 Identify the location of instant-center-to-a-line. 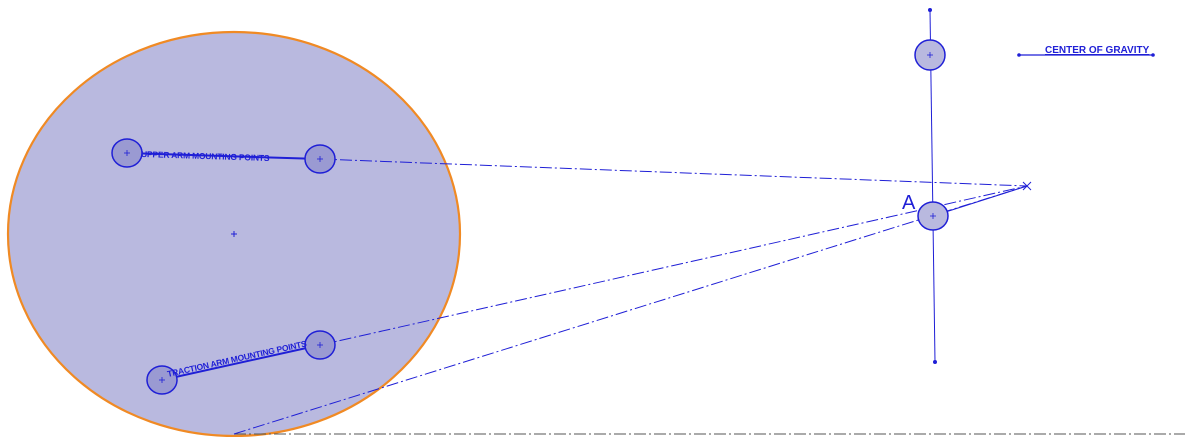
(980, 201).